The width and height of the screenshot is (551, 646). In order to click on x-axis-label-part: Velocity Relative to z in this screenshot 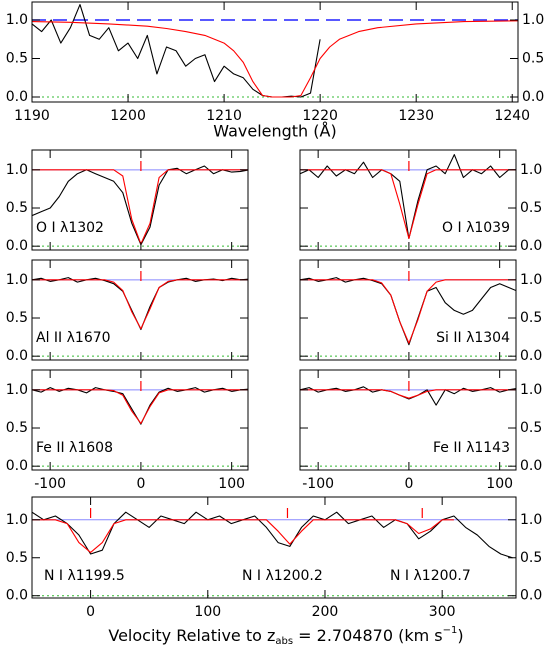, I will do `click(191, 635)`.